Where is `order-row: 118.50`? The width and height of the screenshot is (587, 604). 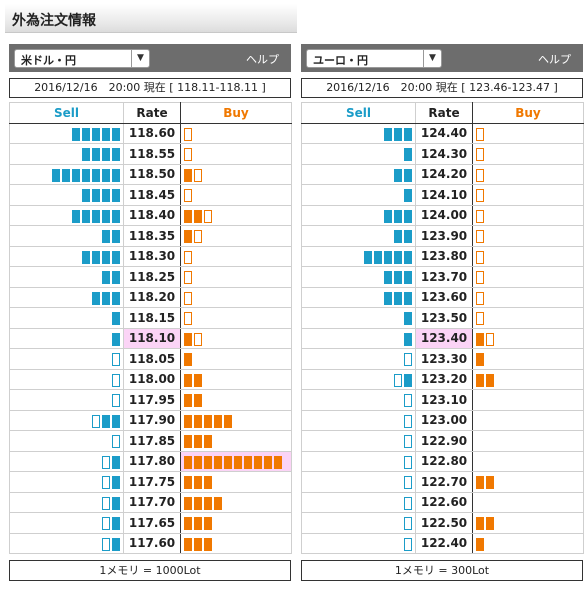
order-row: 118.50 is located at coordinates (150, 174).